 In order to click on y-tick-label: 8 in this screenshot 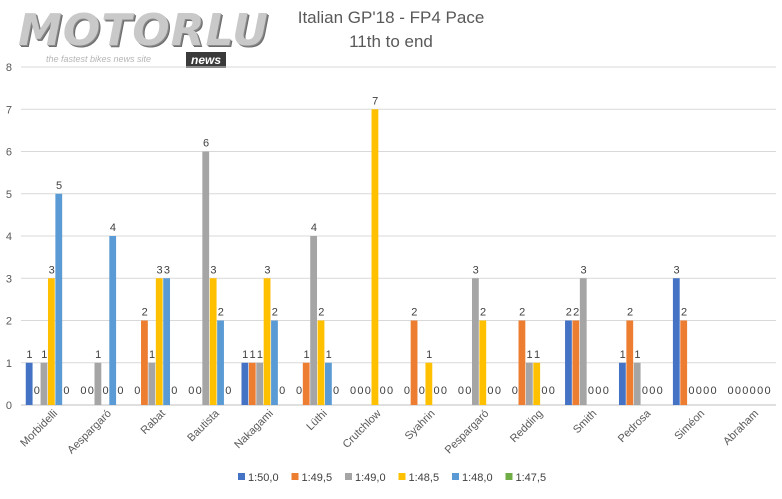, I will do `click(9, 68)`.